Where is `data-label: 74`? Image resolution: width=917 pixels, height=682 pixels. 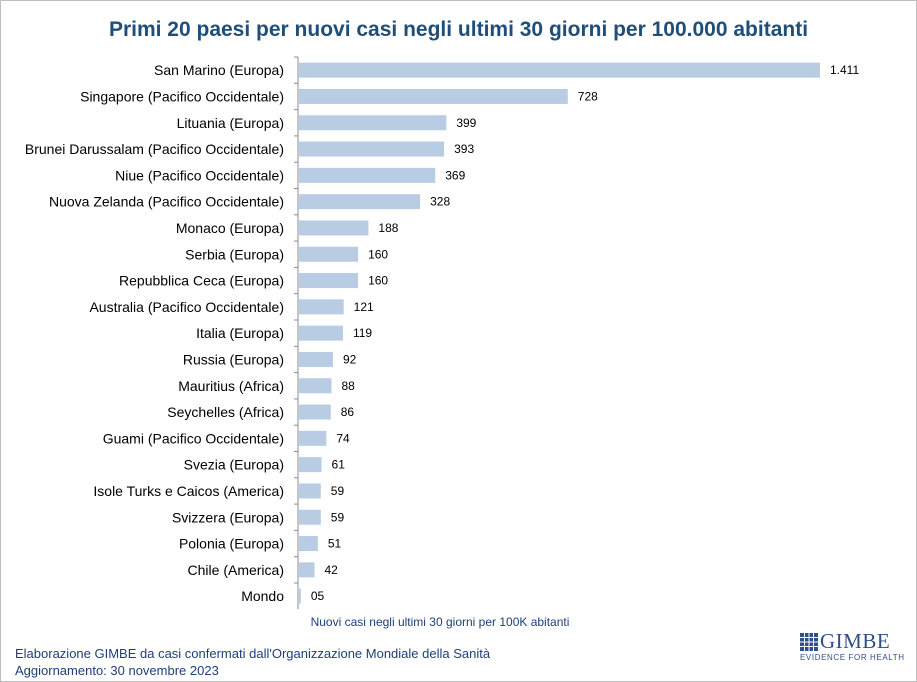
data-label: 74 is located at coordinates (343, 438).